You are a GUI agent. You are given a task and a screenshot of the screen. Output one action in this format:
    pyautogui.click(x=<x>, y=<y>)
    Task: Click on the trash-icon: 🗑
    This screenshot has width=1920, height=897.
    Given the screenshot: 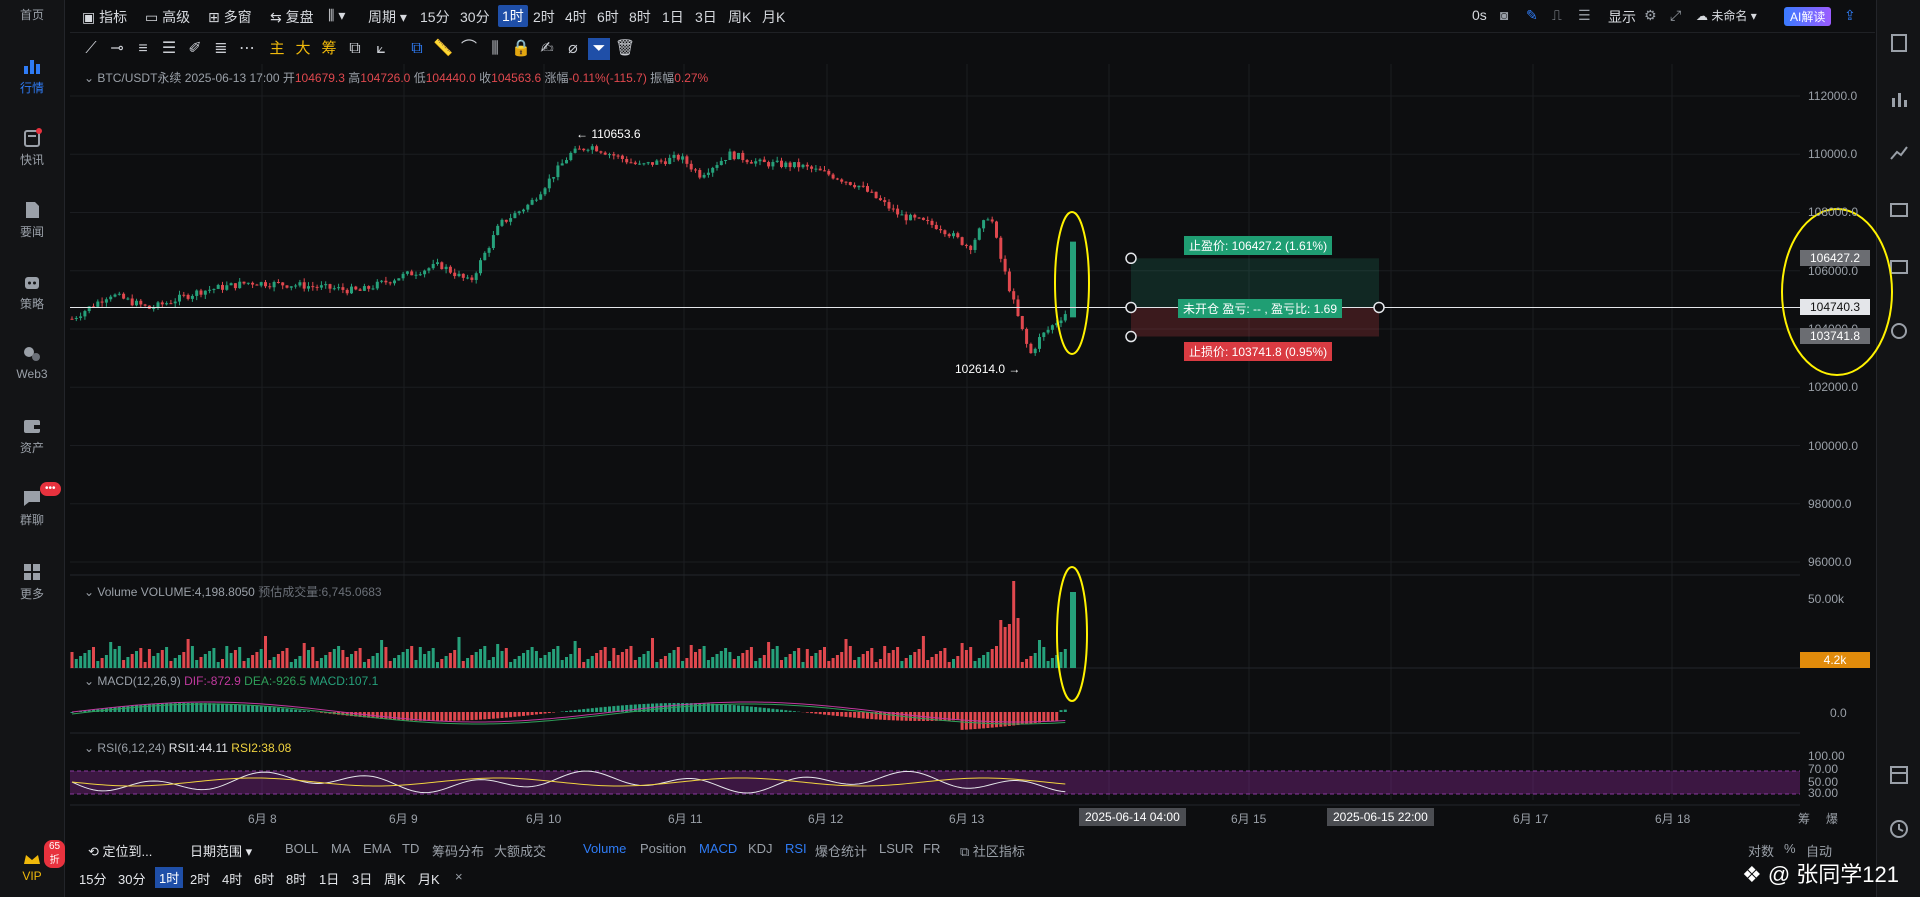 What is the action you would take?
    pyautogui.click(x=625, y=48)
    